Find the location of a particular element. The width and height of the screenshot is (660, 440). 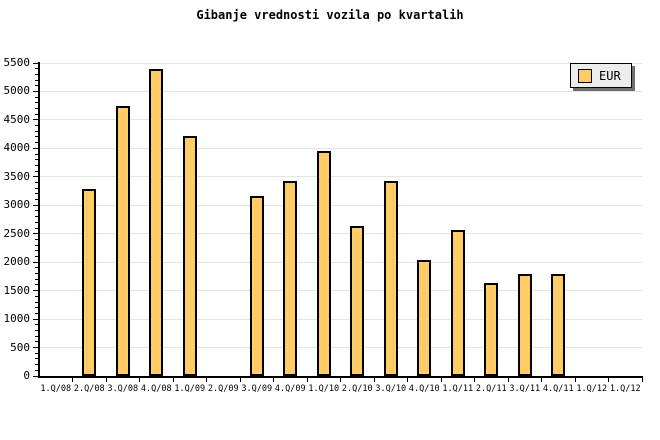

y-tick-label: 1500 is located at coordinates (17, 290).